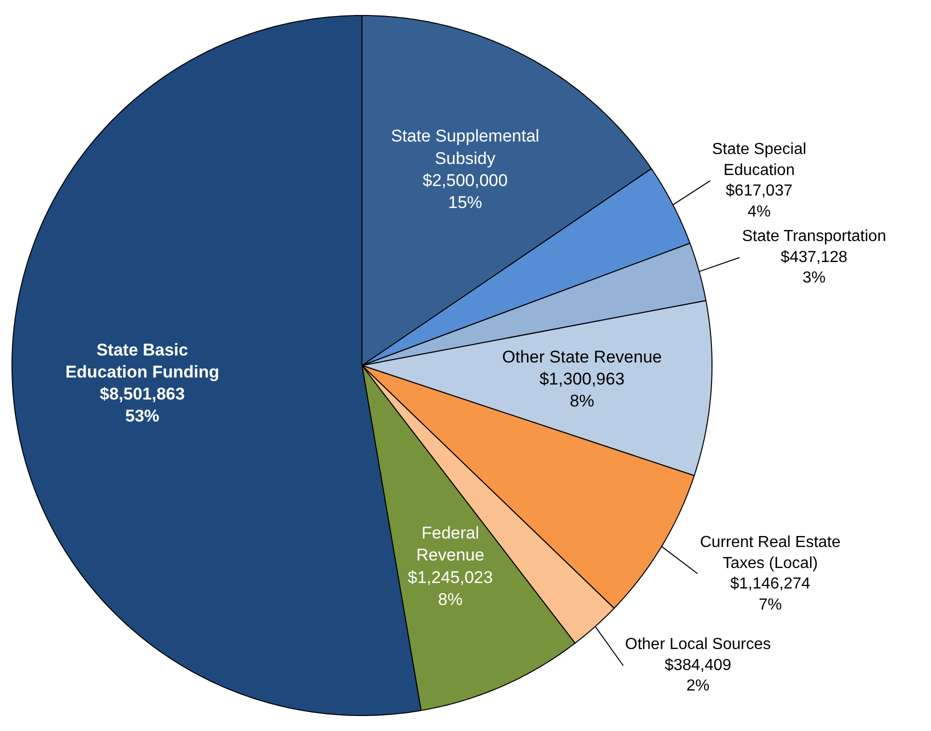 The image size is (931, 731). Describe the element at coordinates (582, 390) in the screenshot. I see `data-label: $1,300,963 8%` at that location.